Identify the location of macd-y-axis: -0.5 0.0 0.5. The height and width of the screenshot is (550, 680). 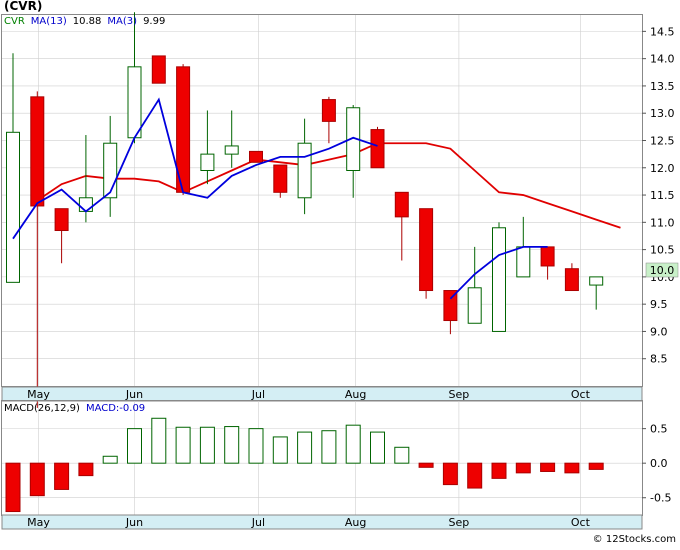
(656, 464).